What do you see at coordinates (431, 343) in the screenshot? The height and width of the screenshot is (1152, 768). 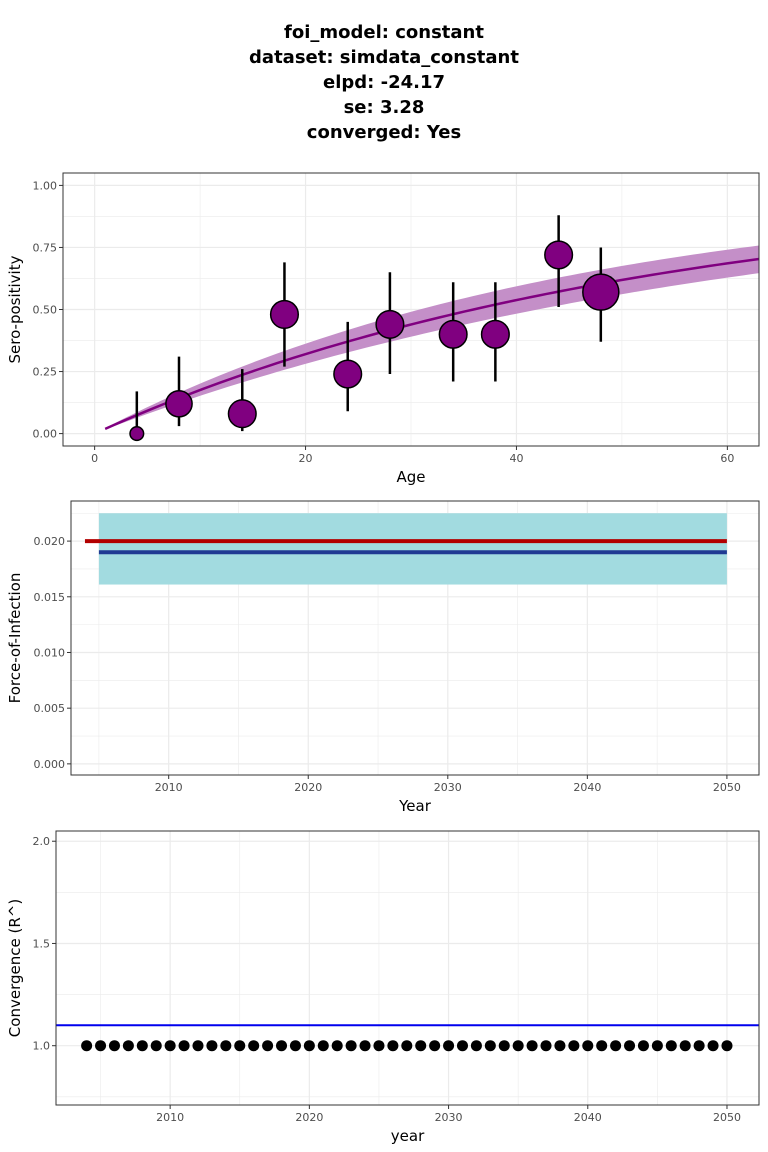 I see `sero-fit-line` at bounding box center [431, 343].